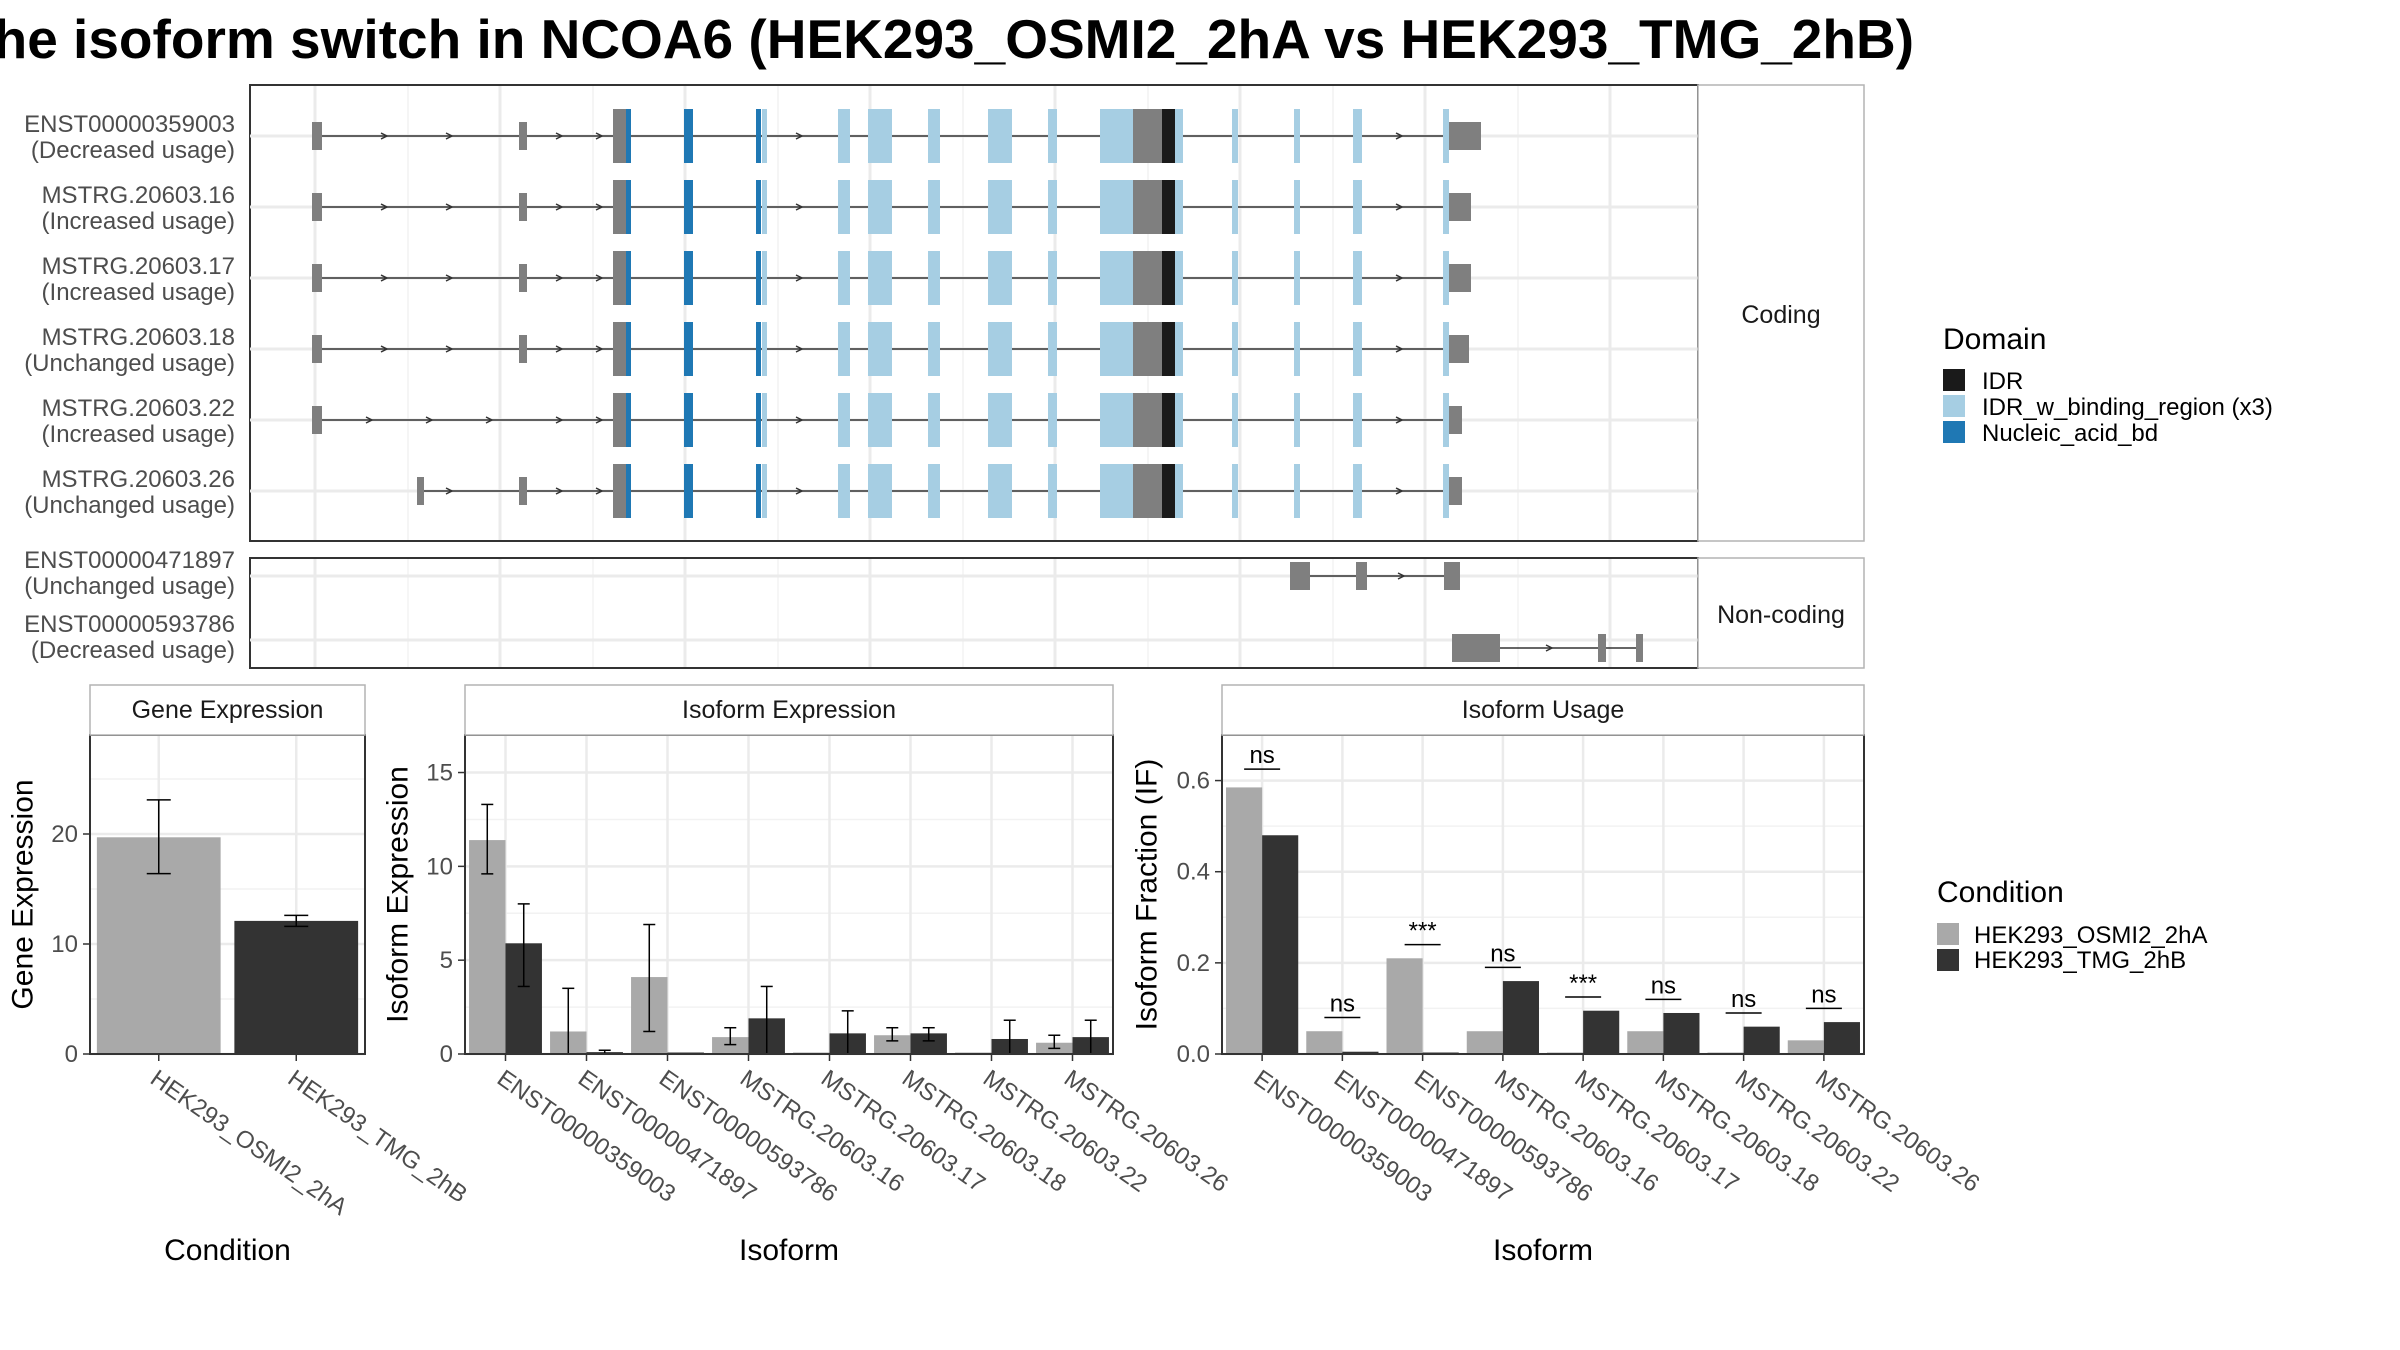 The image size is (2400, 1350). What do you see at coordinates (2090, 935) in the screenshot?
I see `legend-label-cond-a: HEK293_OSMI2_2hA` at bounding box center [2090, 935].